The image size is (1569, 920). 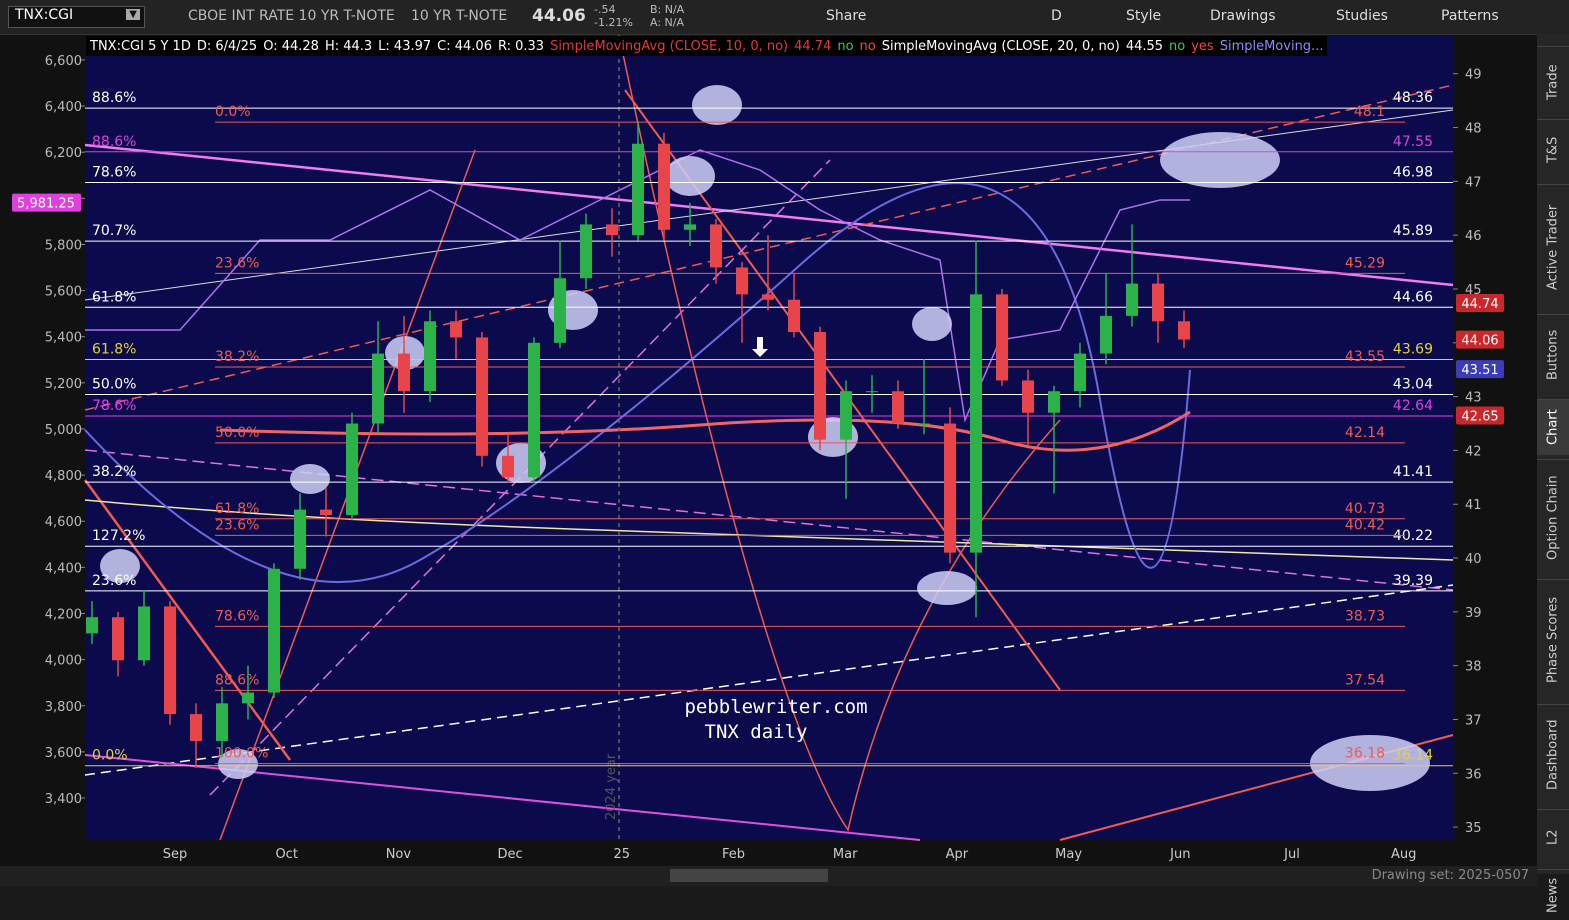 What do you see at coordinates (63, 707) in the screenshot?
I see `y2-tick-label: 3,800` at bounding box center [63, 707].